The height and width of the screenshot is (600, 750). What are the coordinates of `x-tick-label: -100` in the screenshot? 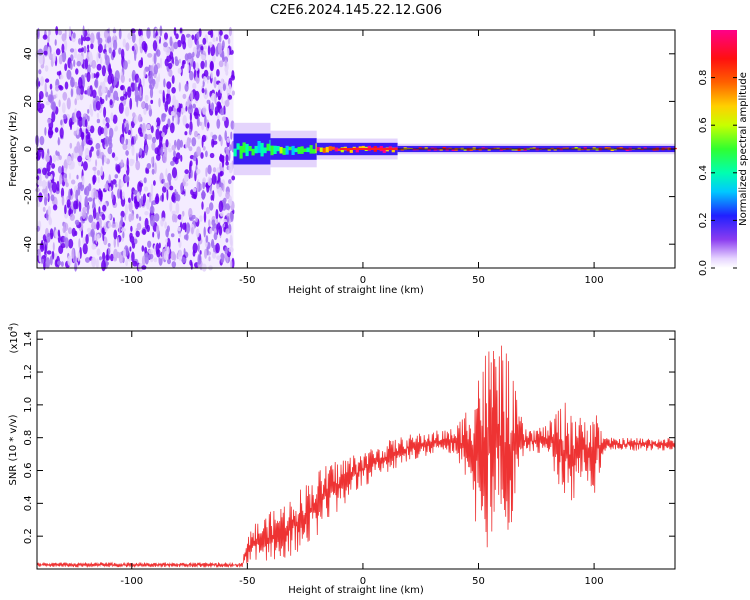 It's located at (131, 581).